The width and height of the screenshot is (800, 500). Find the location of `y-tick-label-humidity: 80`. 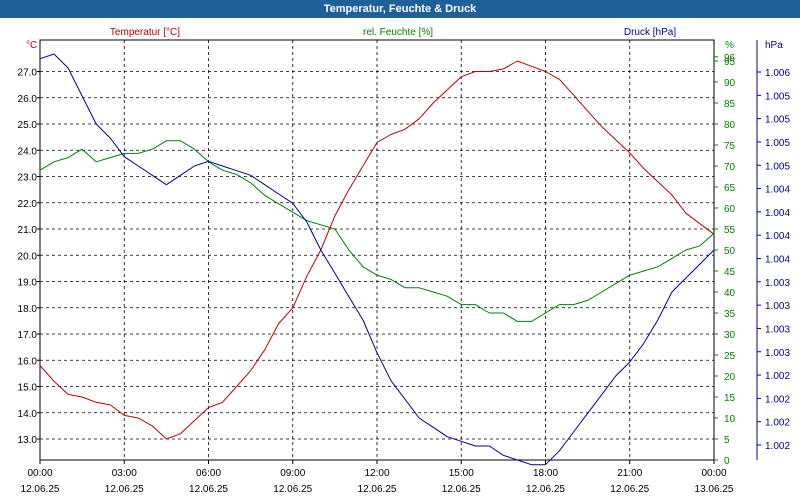

y-tick-label-humidity: 80 is located at coordinates (730, 125).